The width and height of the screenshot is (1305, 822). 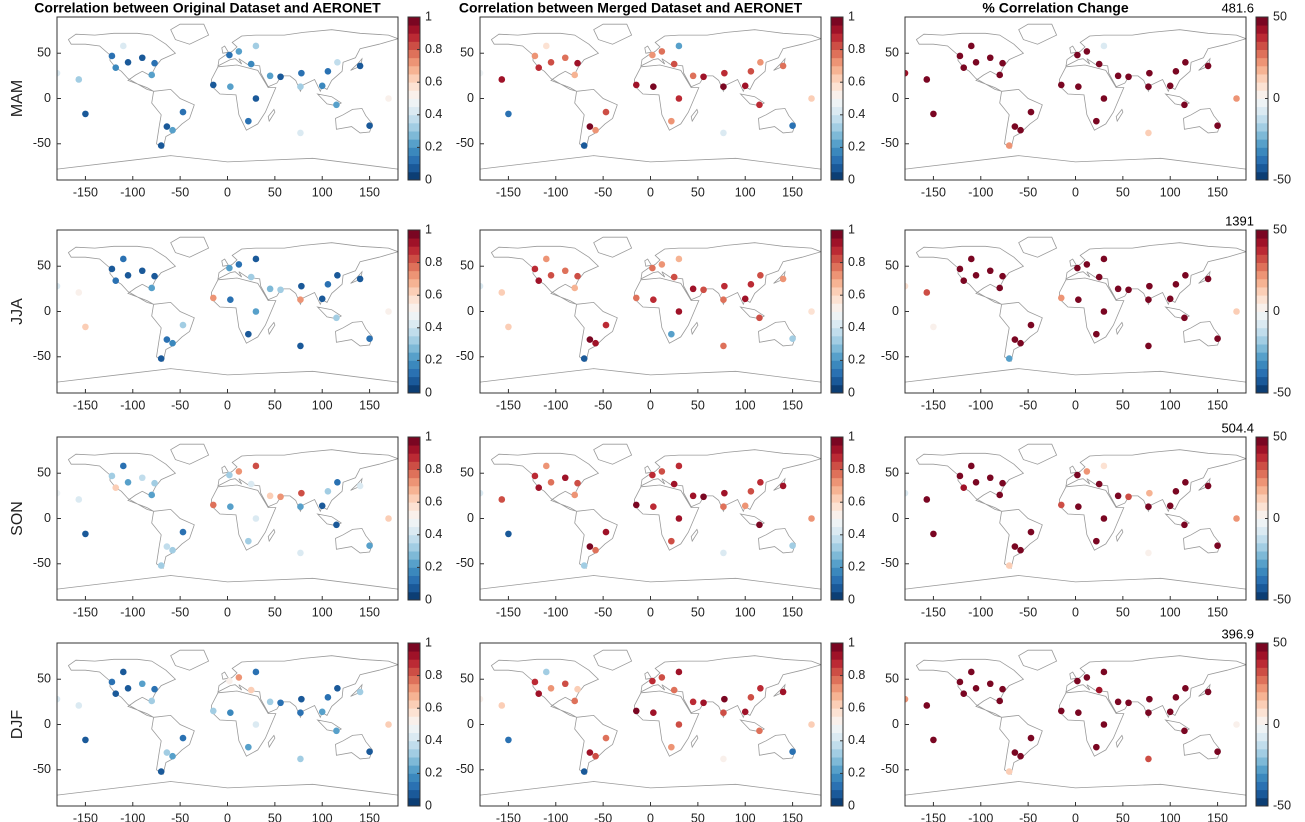 What do you see at coordinates (698, 816) in the screenshot?
I see `x-tick-label: 50` at bounding box center [698, 816].